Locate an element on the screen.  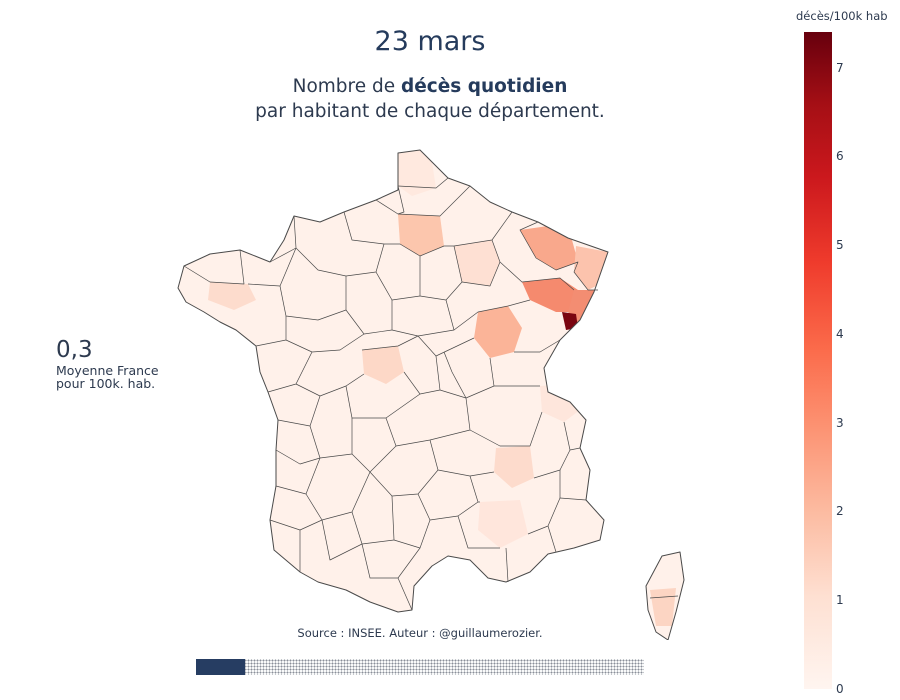
average-annotation: 0,3 Moyenne France pour 100k. hab. is located at coordinates (107, 363).